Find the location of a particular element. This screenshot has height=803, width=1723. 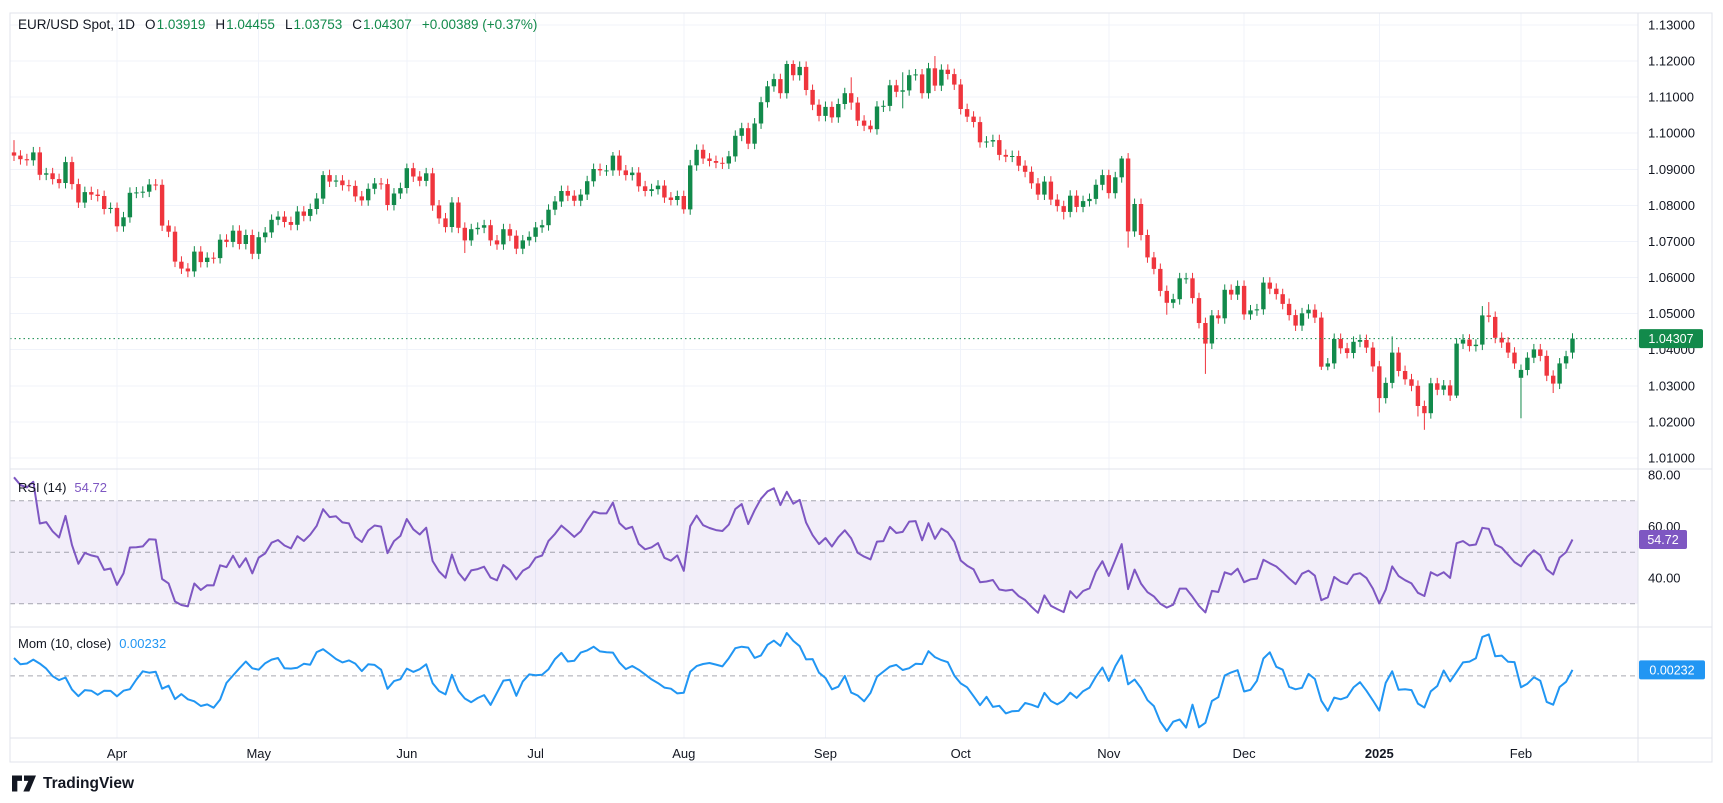

last-price-badge: 1.04307 is located at coordinates (1671, 339).